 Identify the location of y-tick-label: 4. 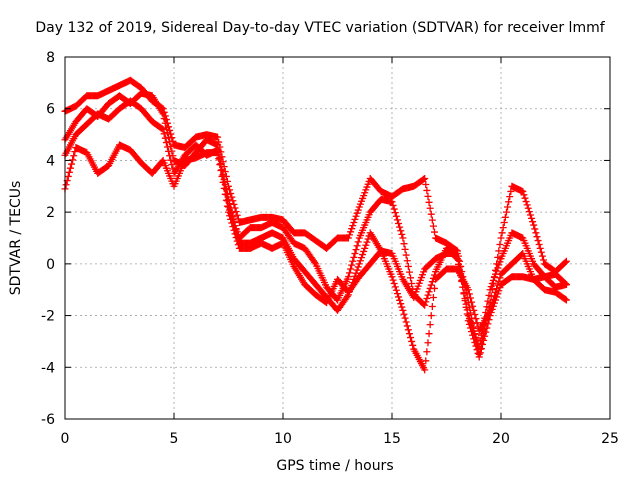
(50, 161).